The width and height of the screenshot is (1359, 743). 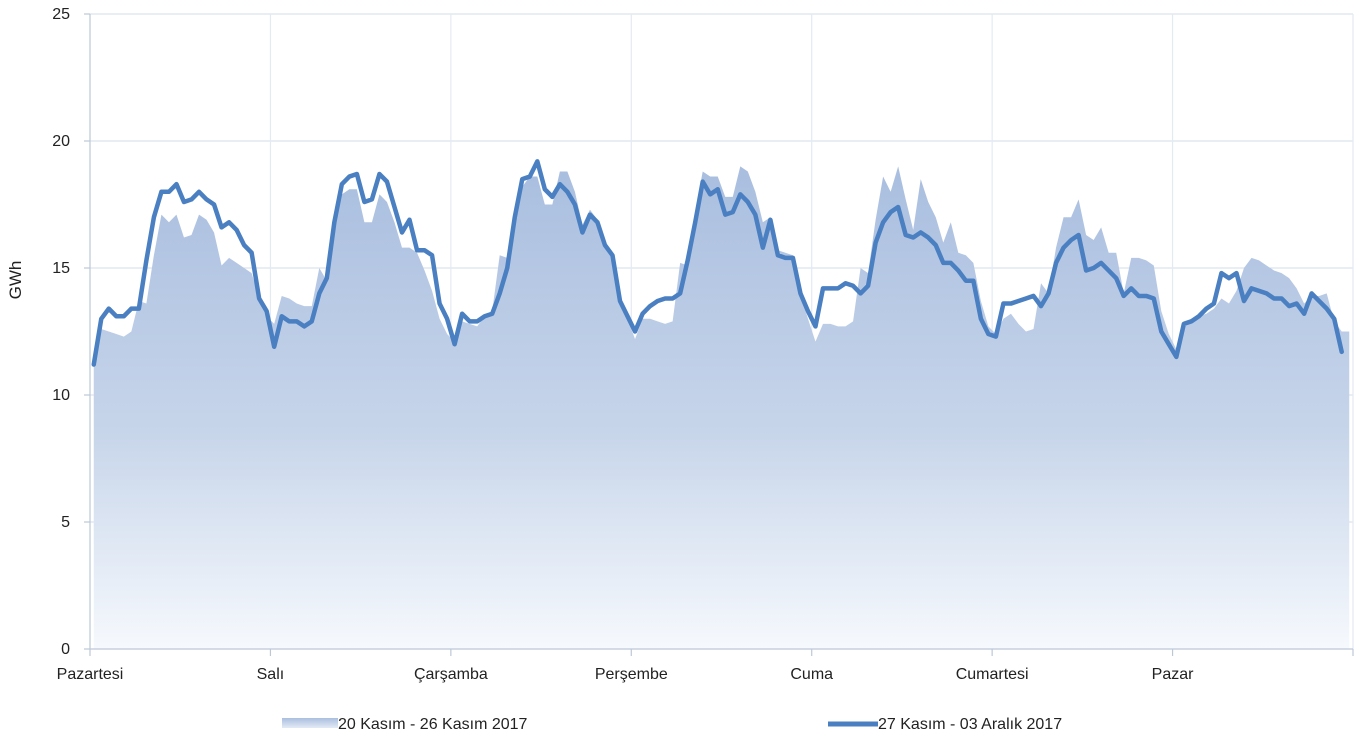 I want to click on y-tick-label: 10, so click(x=61, y=395).